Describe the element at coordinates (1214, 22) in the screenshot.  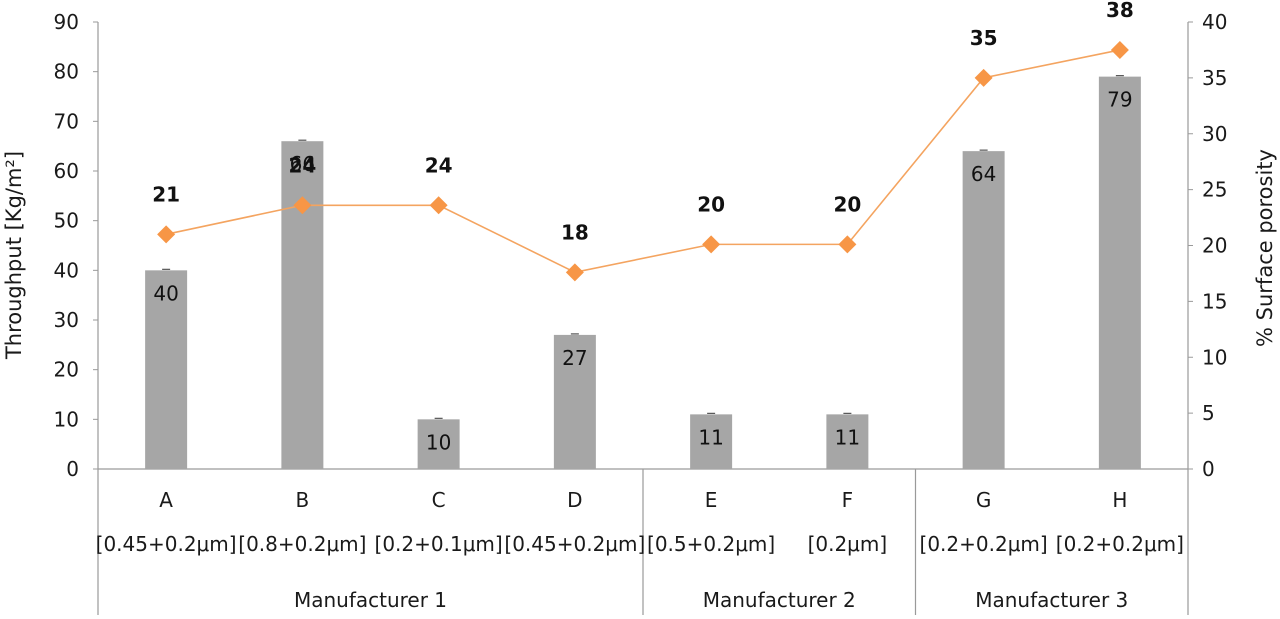
I see `y2-tick-label: 40` at that location.